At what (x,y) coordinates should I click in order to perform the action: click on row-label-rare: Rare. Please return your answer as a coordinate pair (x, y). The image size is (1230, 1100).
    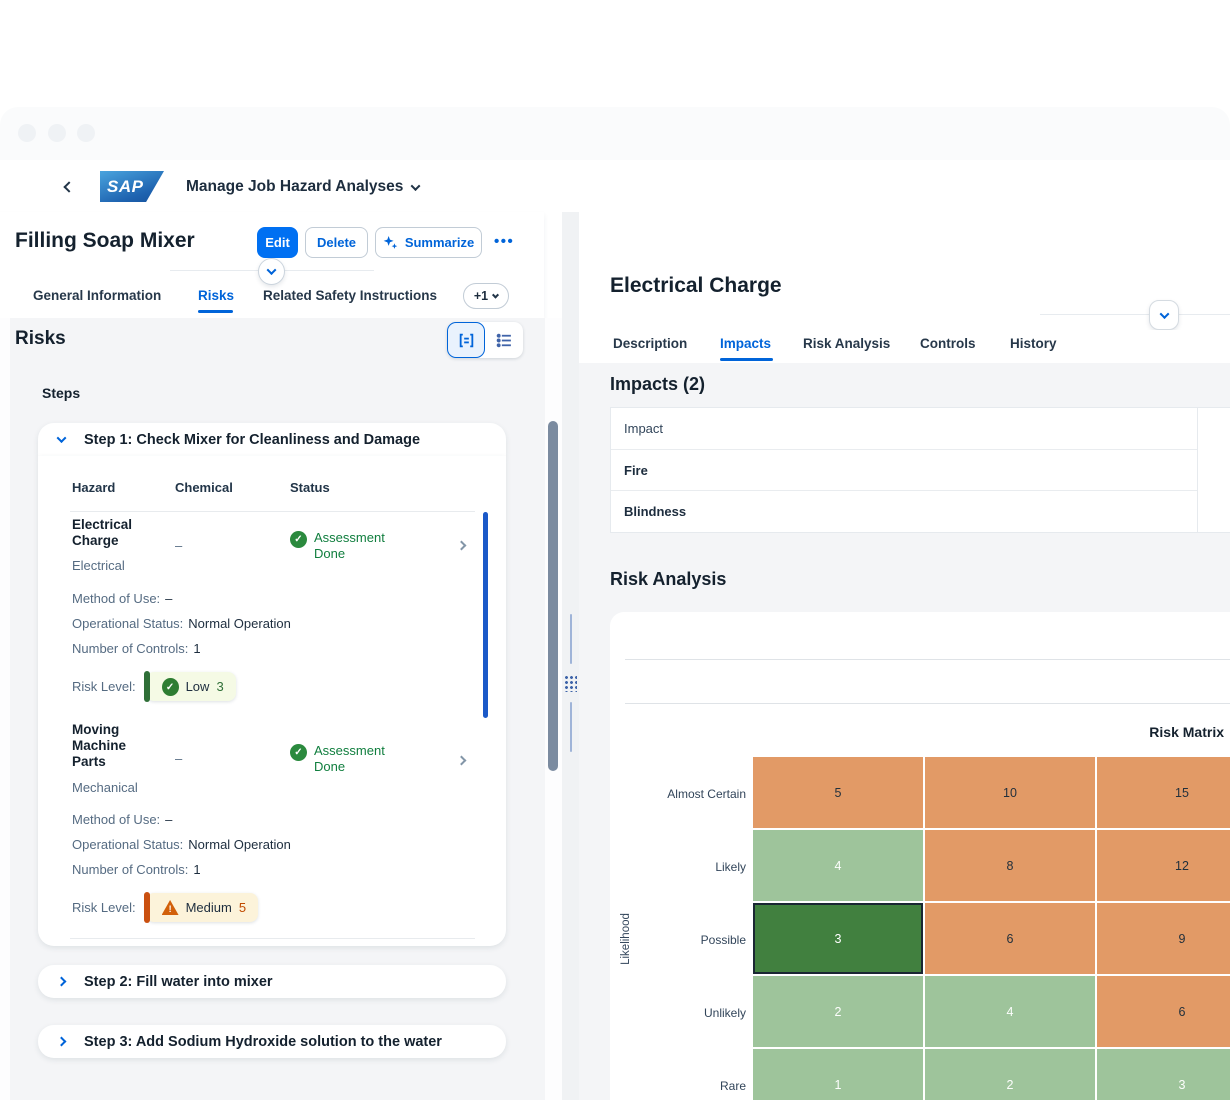
    Looking at the image, I should click on (732, 1086).